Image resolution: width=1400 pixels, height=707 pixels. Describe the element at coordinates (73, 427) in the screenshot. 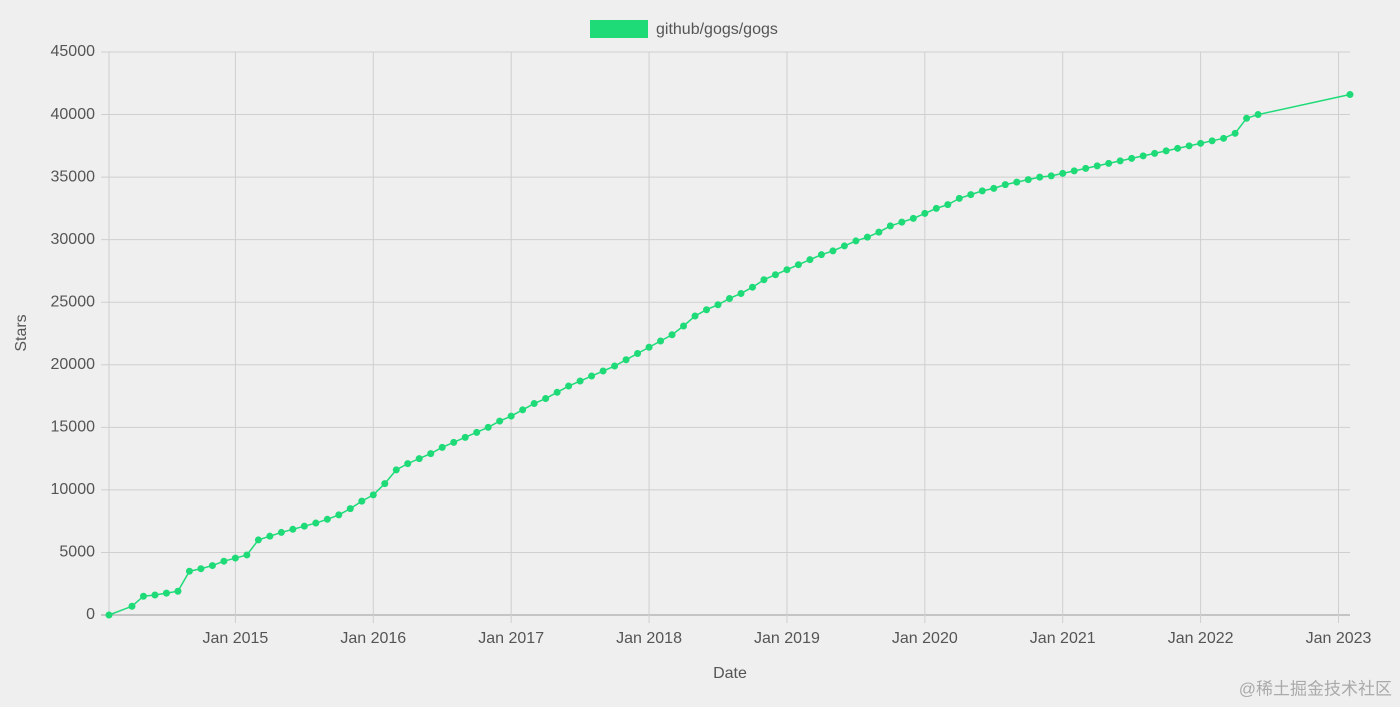

I see `y-tick-label: 15000` at that location.